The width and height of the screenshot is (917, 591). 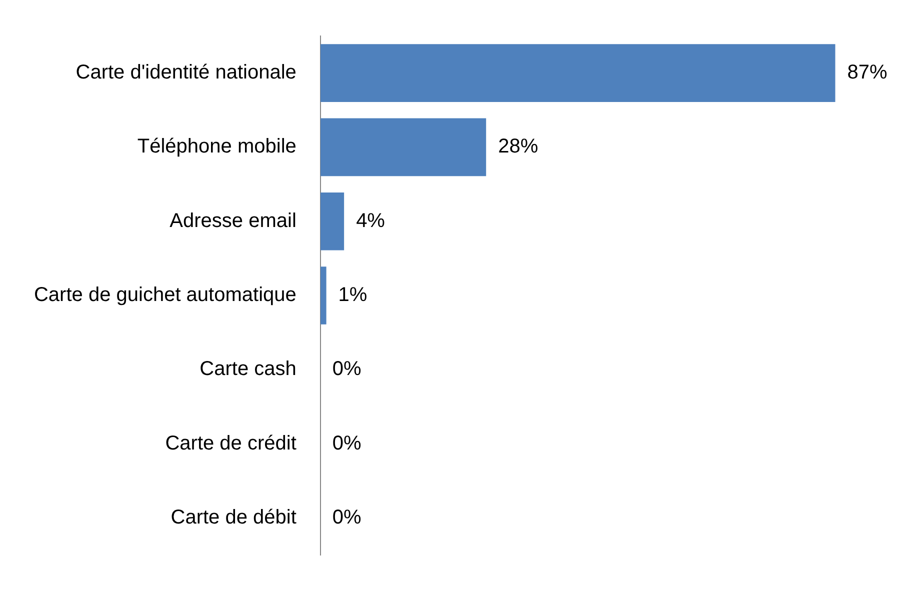 What do you see at coordinates (248, 369) in the screenshot?
I see `y-tick-label: Carte cash` at bounding box center [248, 369].